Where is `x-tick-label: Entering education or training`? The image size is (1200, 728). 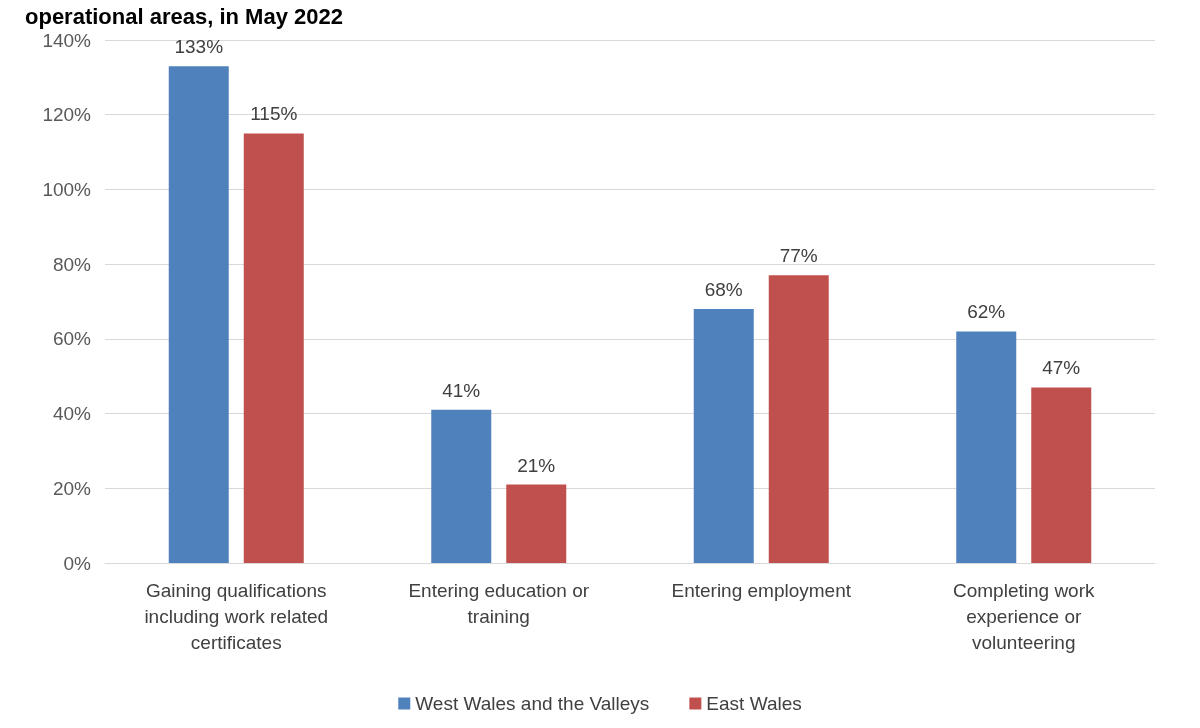
x-tick-label: Entering education or training is located at coordinates (499, 603).